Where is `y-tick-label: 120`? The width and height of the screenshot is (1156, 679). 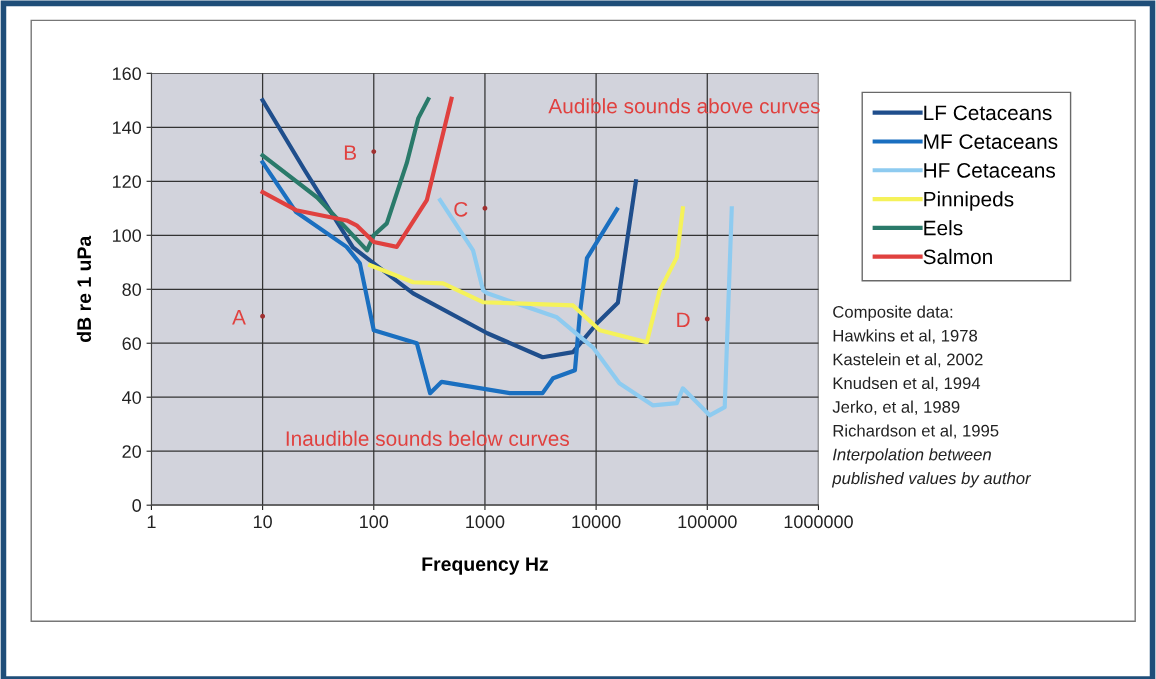 y-tick-label: 120 is located at coordinates (127, 182).